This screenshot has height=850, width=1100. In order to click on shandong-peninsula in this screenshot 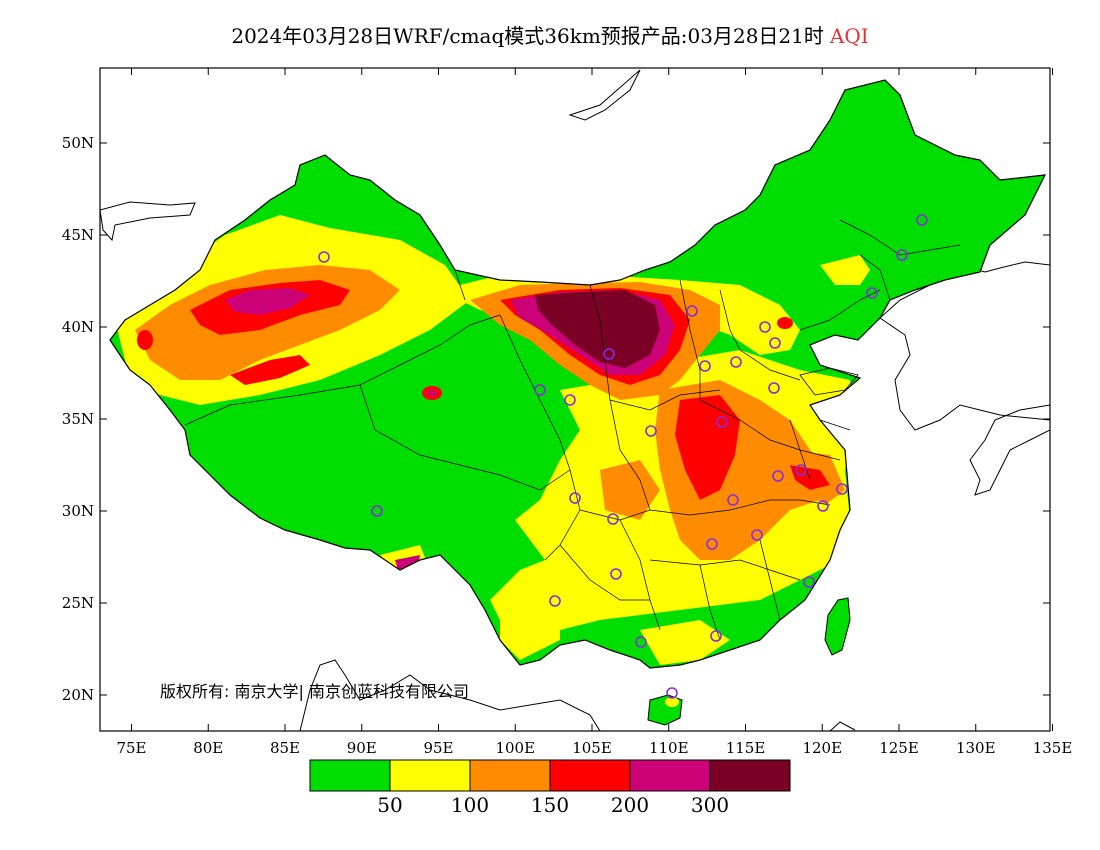, I will do `click(829, 381)`.